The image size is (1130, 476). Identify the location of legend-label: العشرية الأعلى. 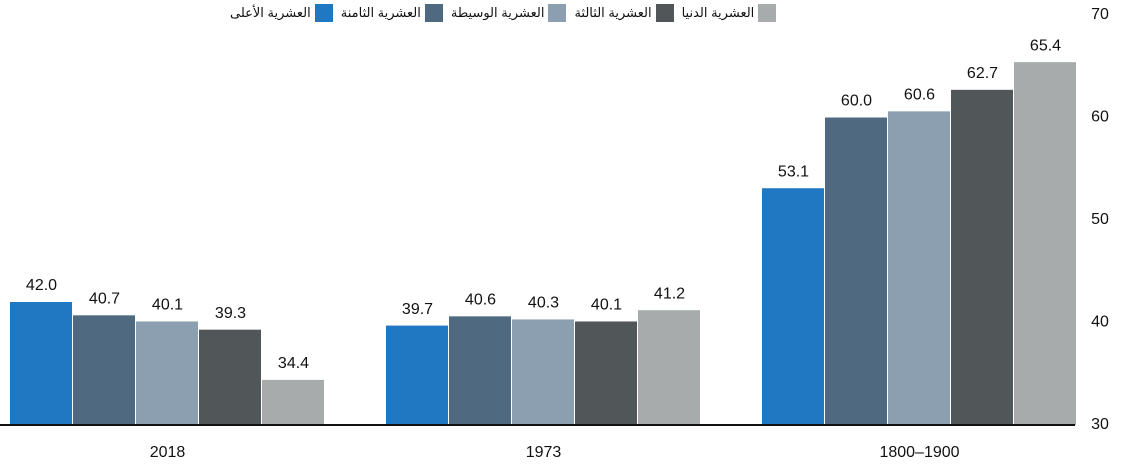
(270, 12).